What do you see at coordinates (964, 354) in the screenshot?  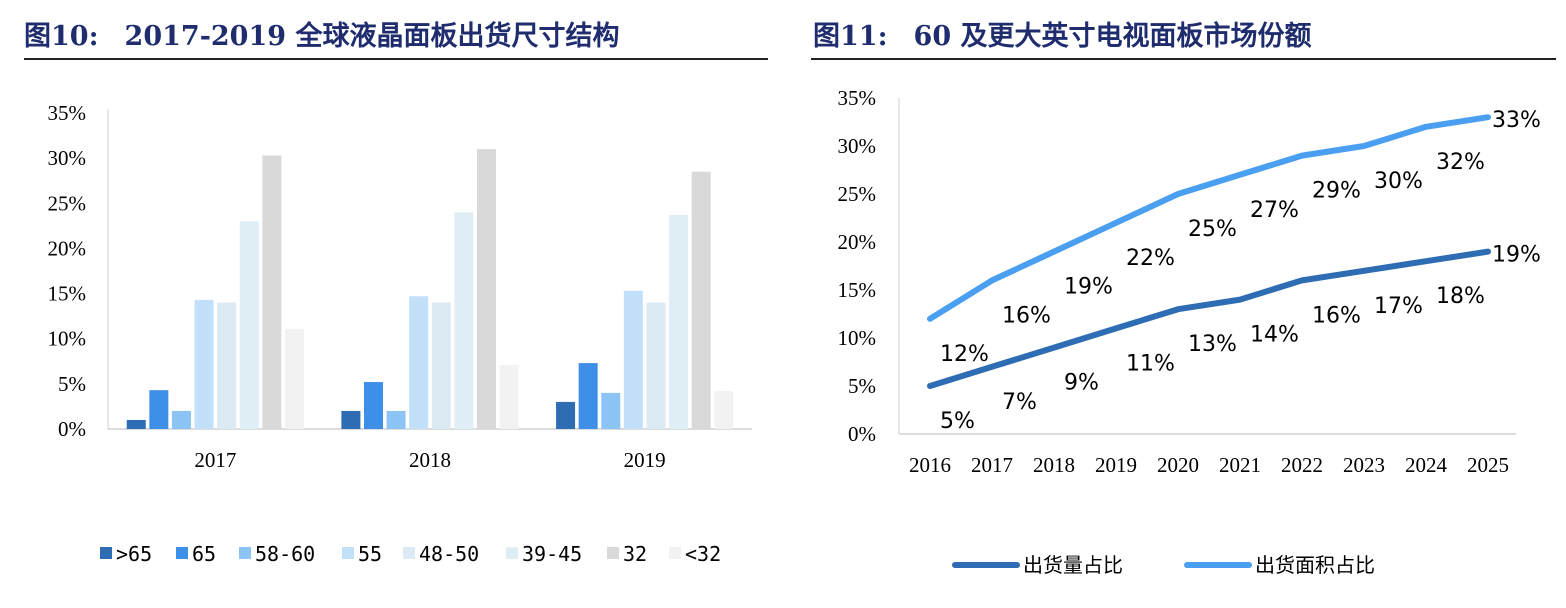 I see `data-label: 12%` at bounding box center [964, 354].